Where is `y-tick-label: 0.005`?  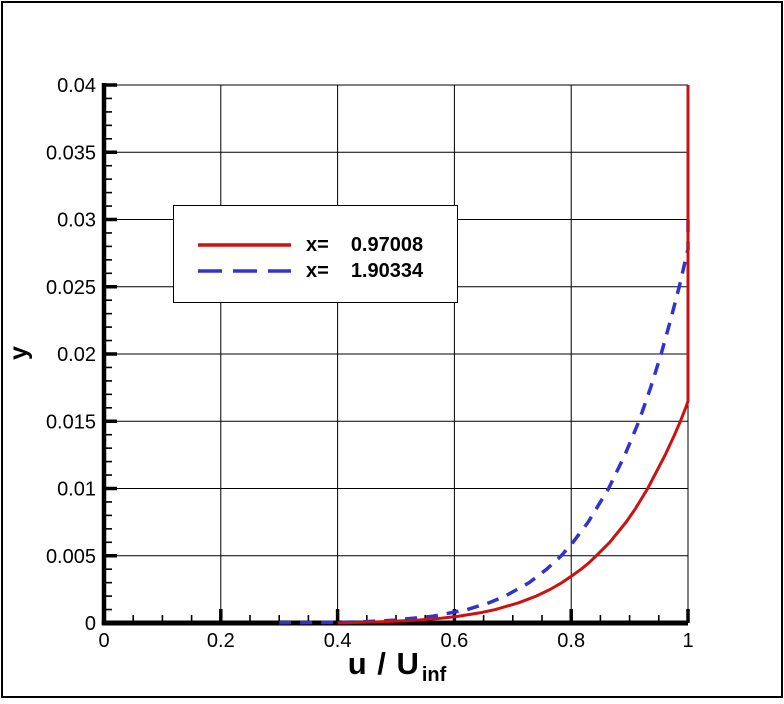 y-tick-label: 0.005 is located at coordinates (71, 557).